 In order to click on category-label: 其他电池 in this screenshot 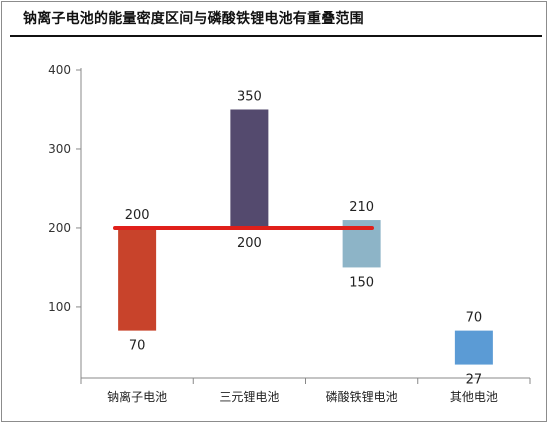, I will do `click(474, 397)`.